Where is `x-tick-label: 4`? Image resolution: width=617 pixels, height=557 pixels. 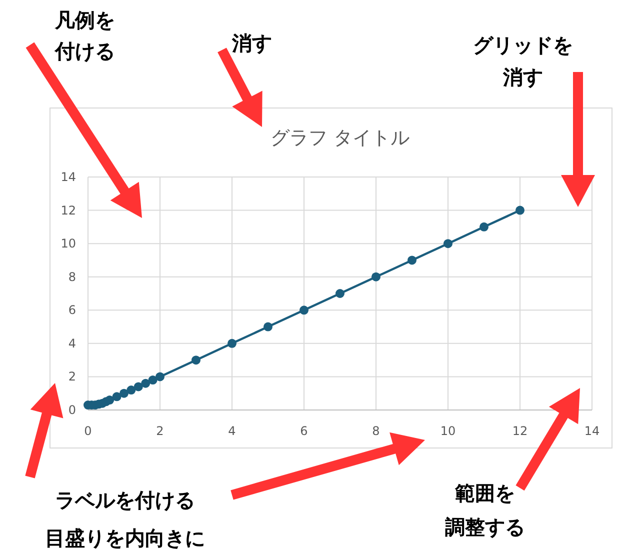 x-tick-label: 4 is located at coordinates (232, 431).